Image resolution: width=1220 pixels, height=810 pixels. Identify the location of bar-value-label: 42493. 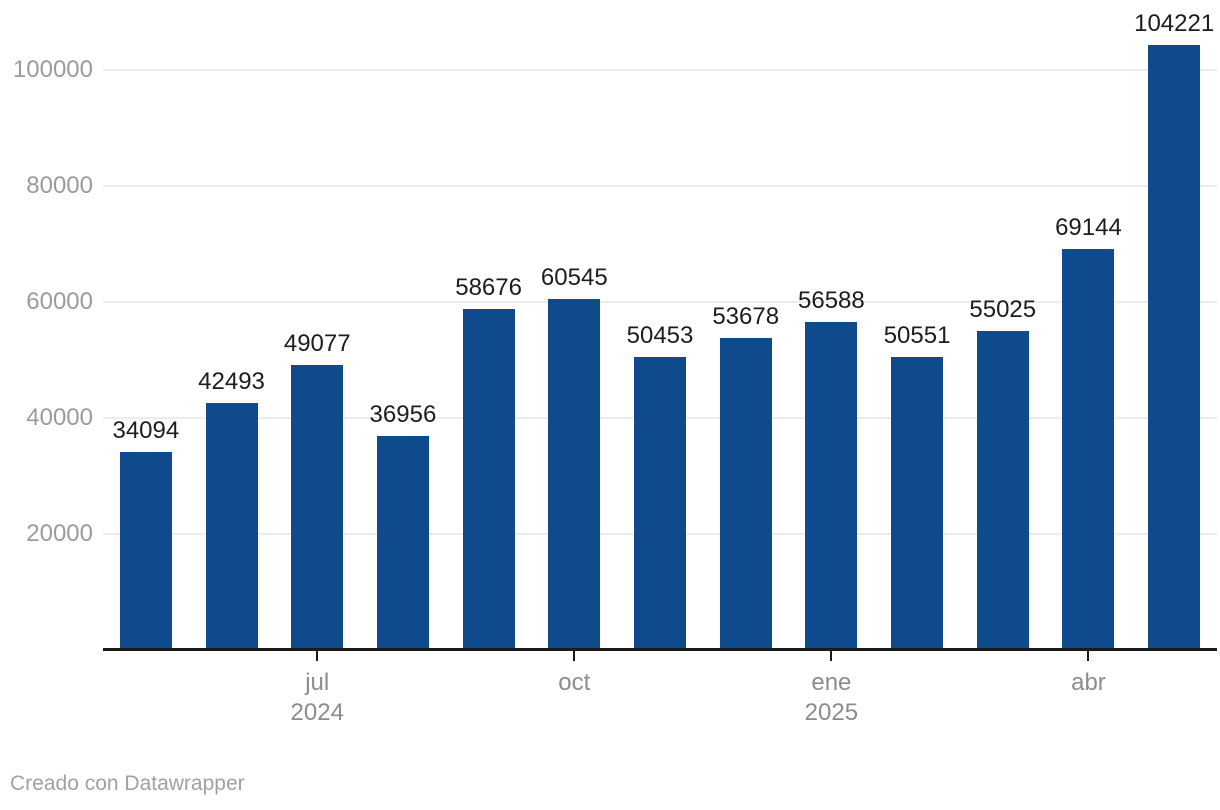
(231, 381).